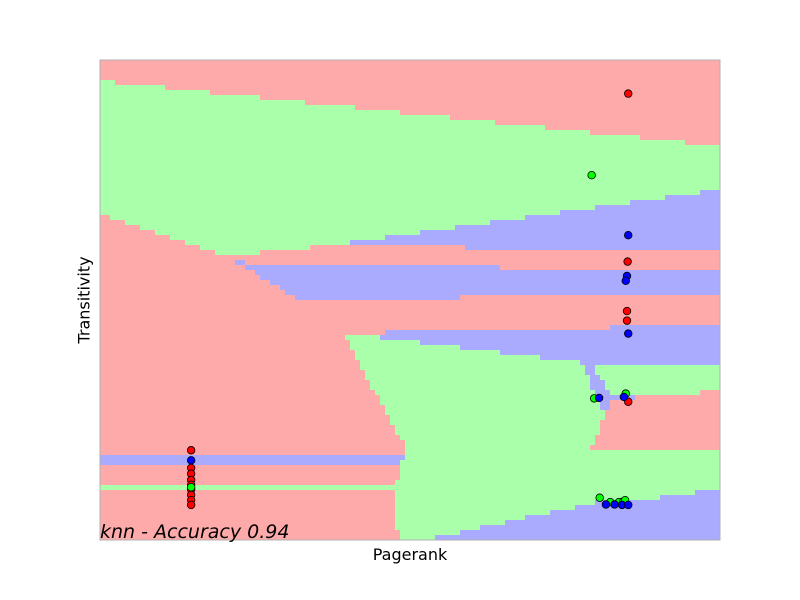 This screenshot has width=800, height=600. Describe the element at coordinates (591, 175) in the screenshot. I see `data-point-green` at that location.